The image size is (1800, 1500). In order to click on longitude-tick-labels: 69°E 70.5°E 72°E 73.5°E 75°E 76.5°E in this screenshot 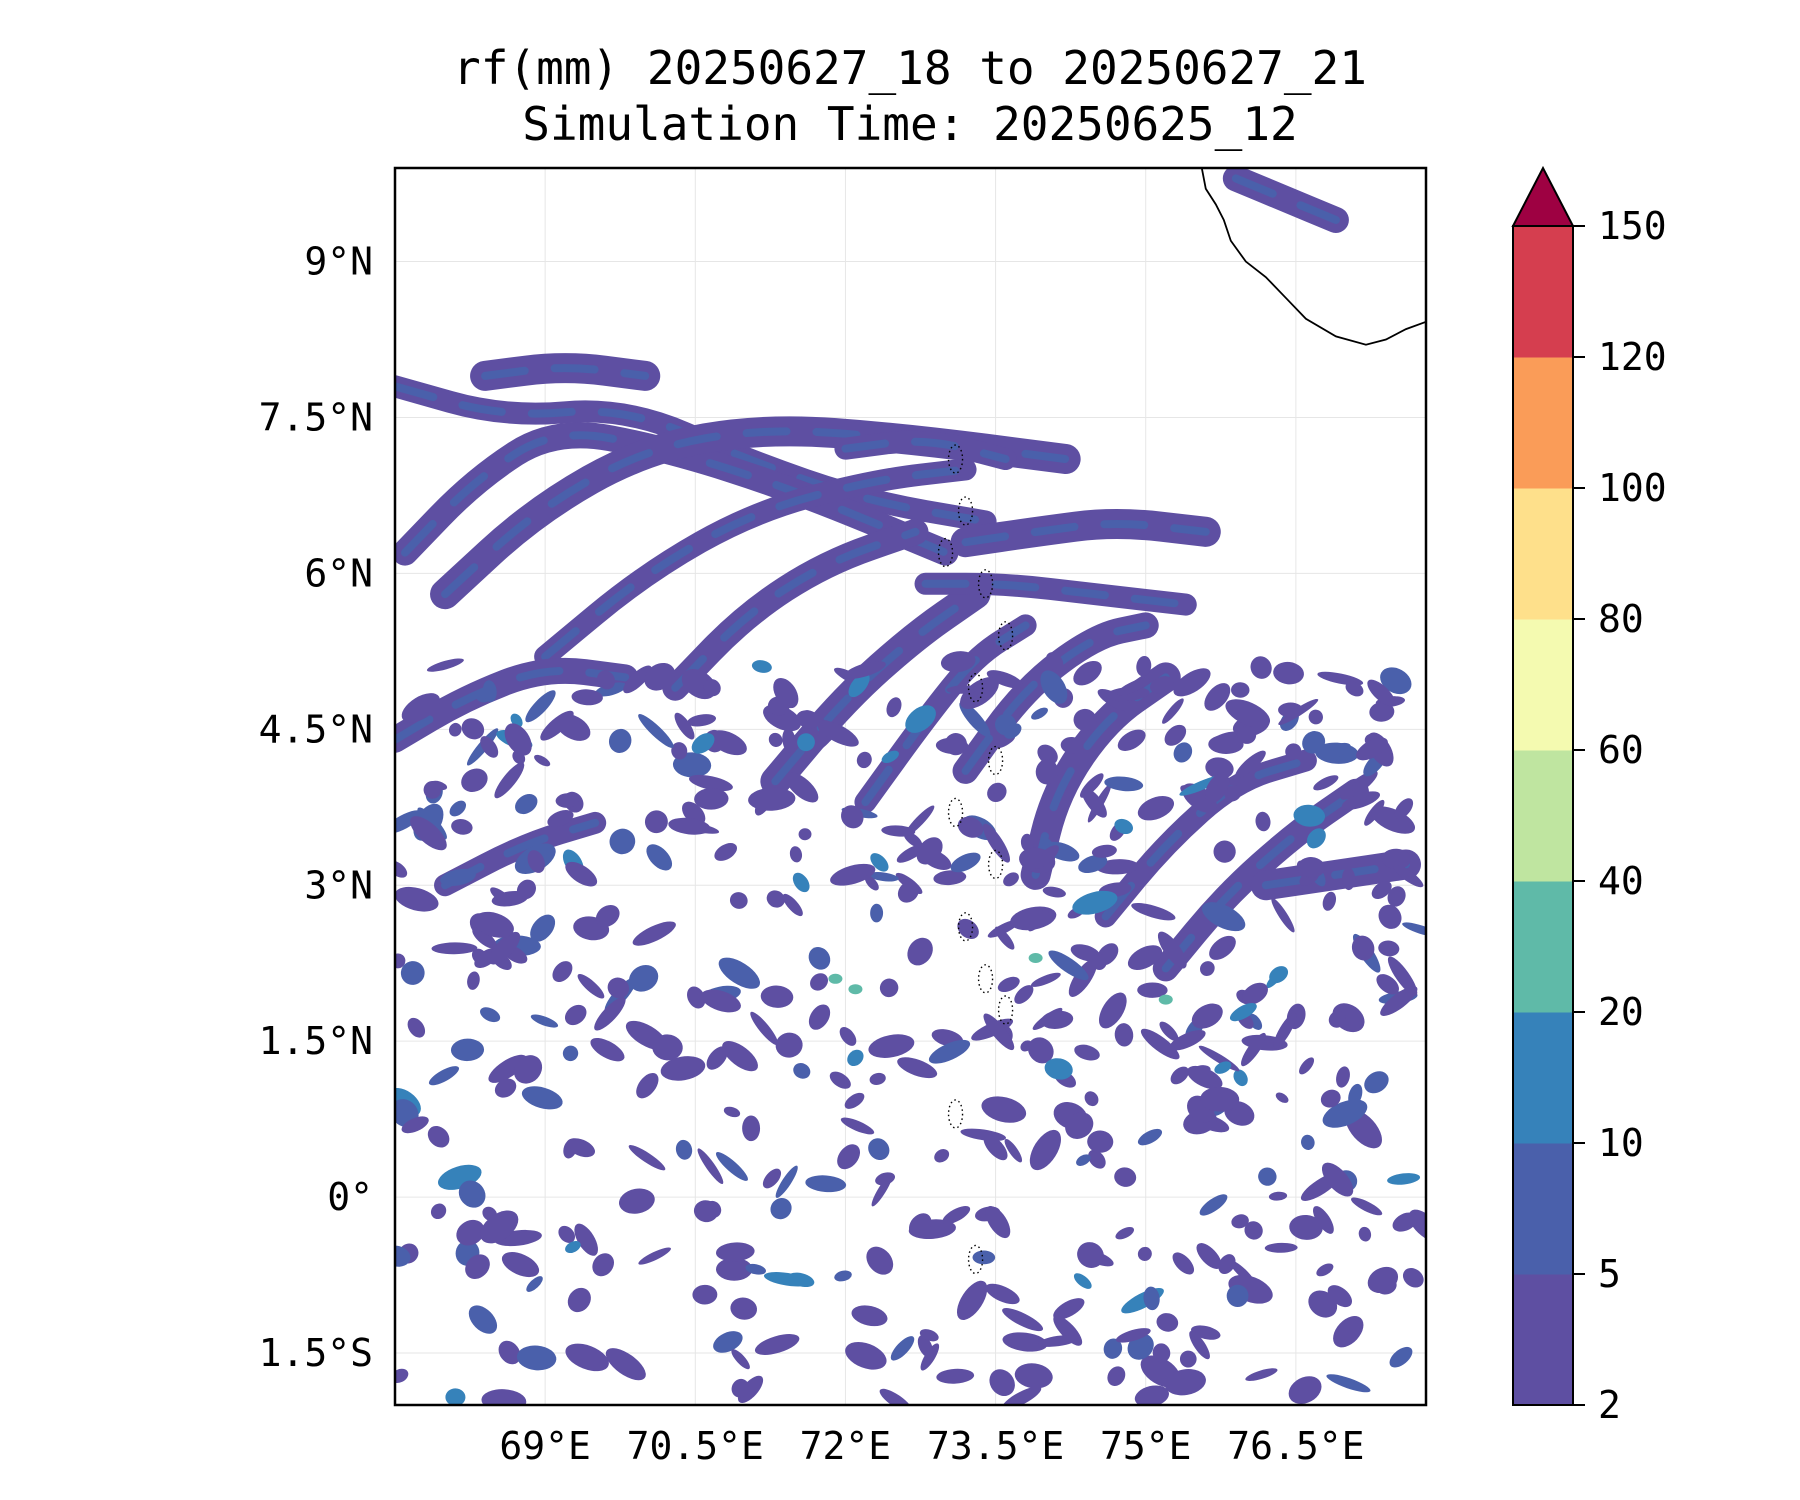, I will do `click(931, 1446)`.